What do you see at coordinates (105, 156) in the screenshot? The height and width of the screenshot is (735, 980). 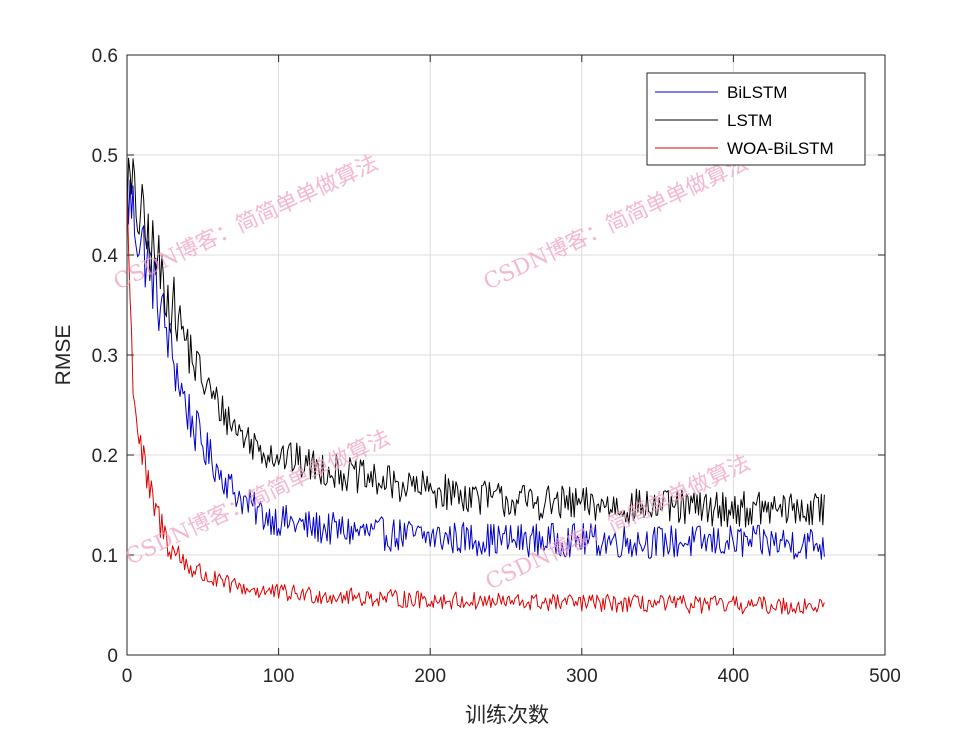 I see `y-tick-label: 0.5` at bounding box center [105, 156].